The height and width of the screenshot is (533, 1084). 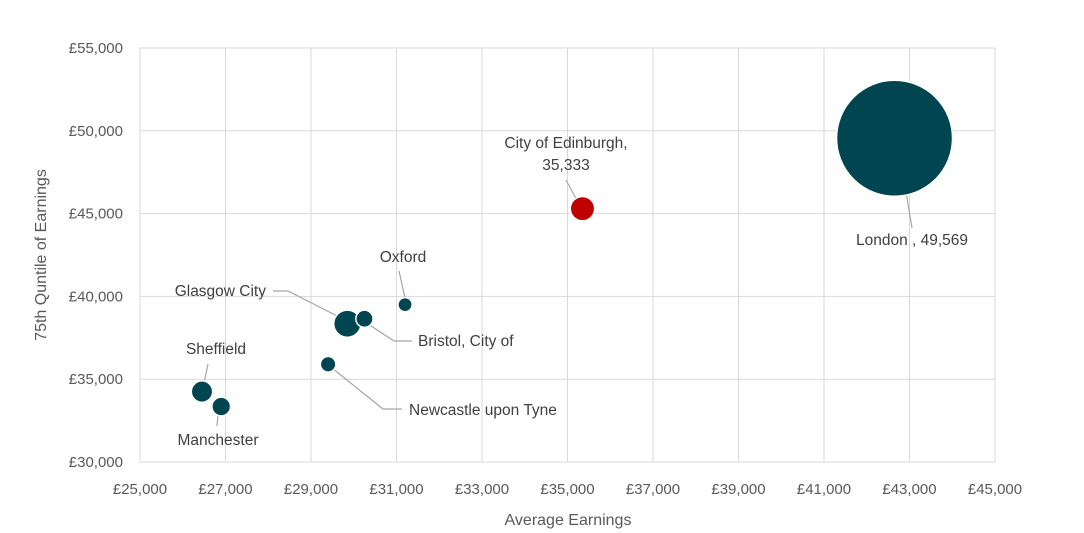 I want to click on bubble-bristol-city-of, so click(x=364, y=319).